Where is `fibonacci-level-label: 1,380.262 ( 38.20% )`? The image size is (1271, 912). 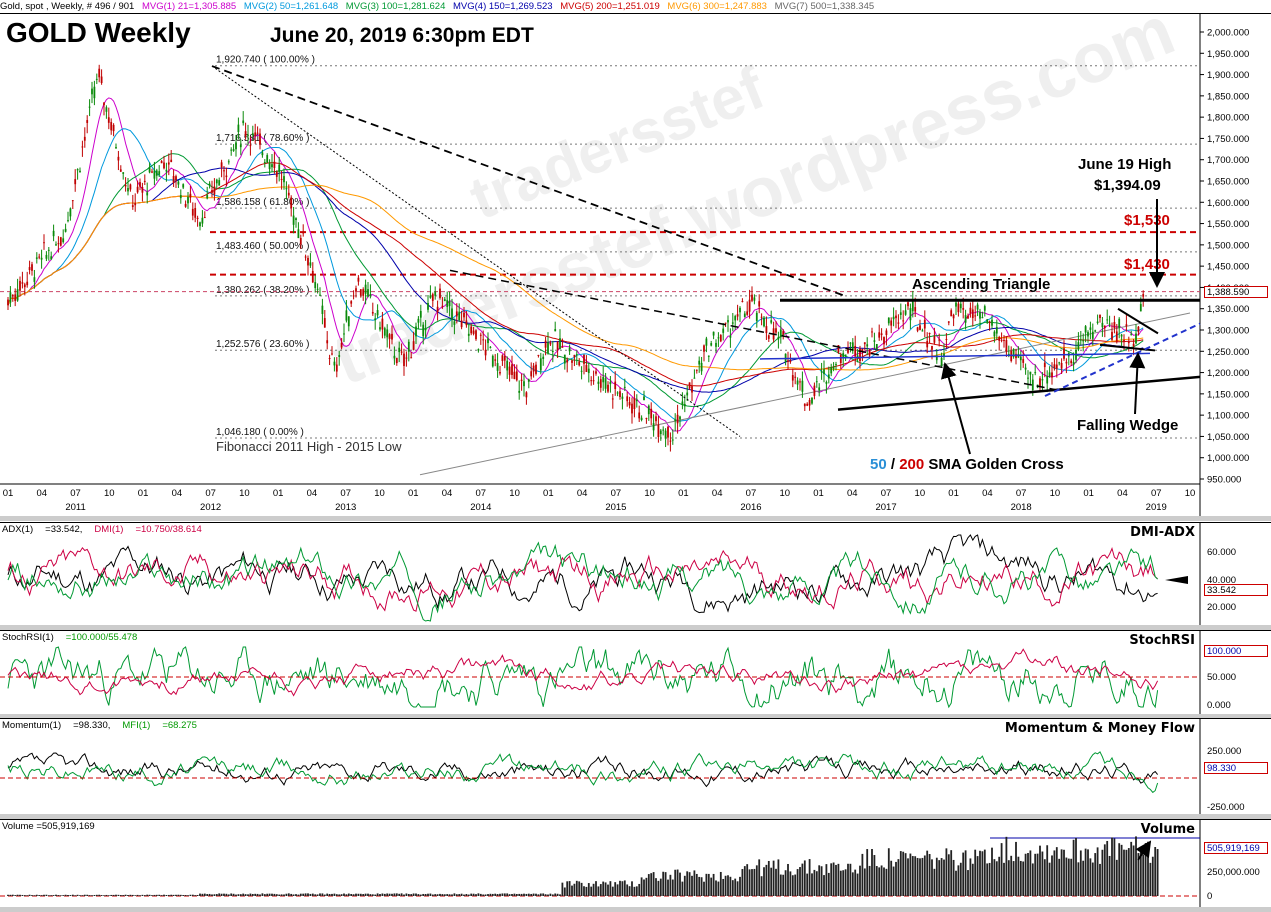 fibonacci-level-label: 1,380.262 ( 38.20% ) is located at coordinates (262, 290).